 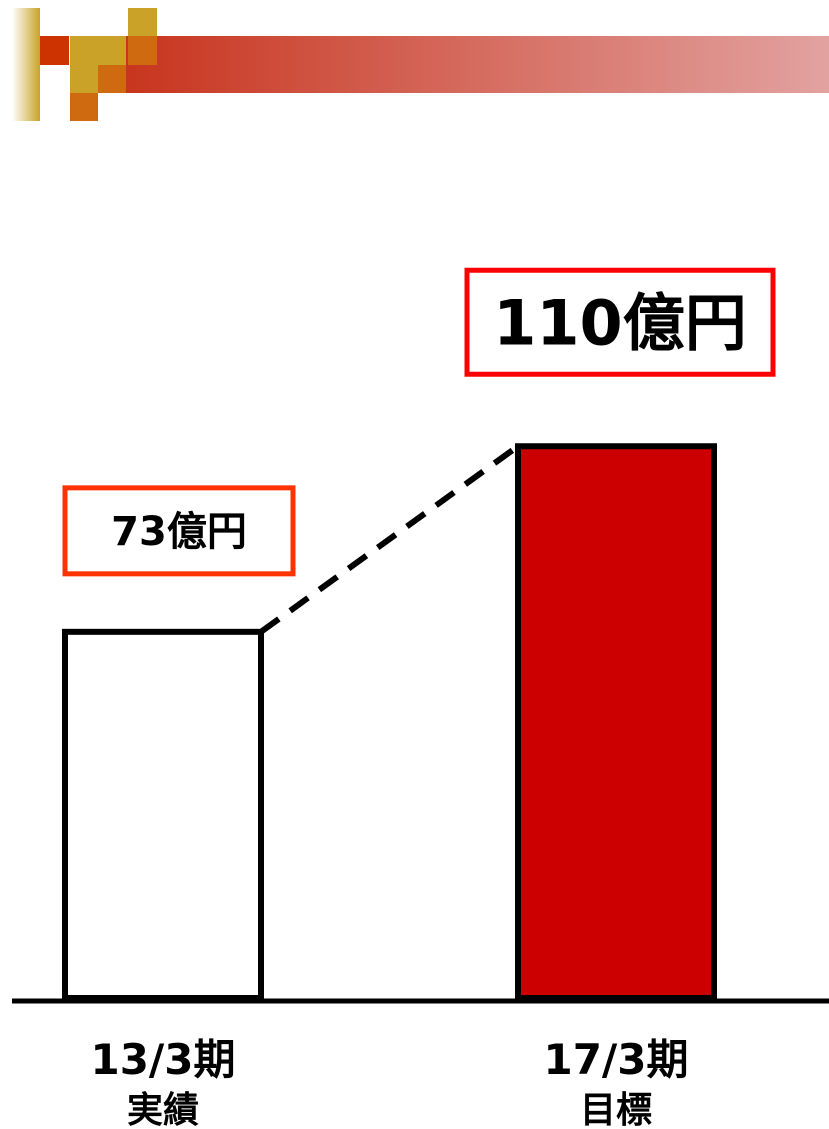 I want to click on x-tick-label-1: 13/3期, so click(x=162, y=1059).